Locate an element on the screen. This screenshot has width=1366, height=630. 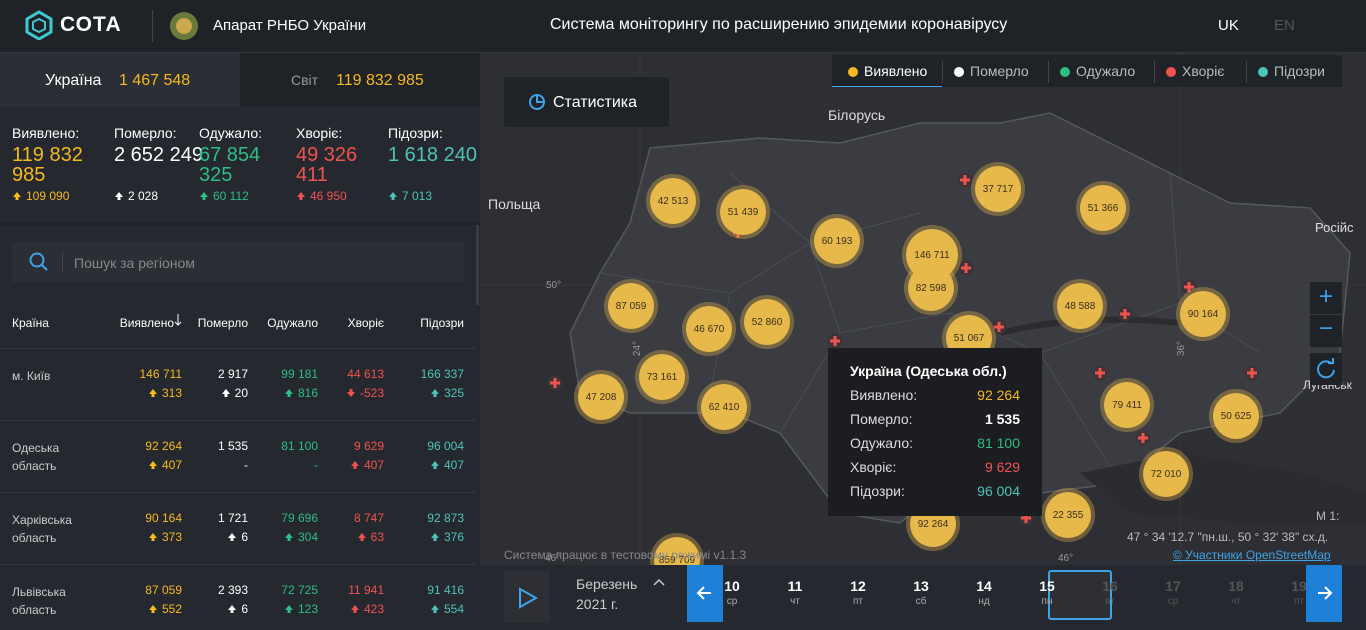
map-label: 36° is located at coordinates (1182, 348).